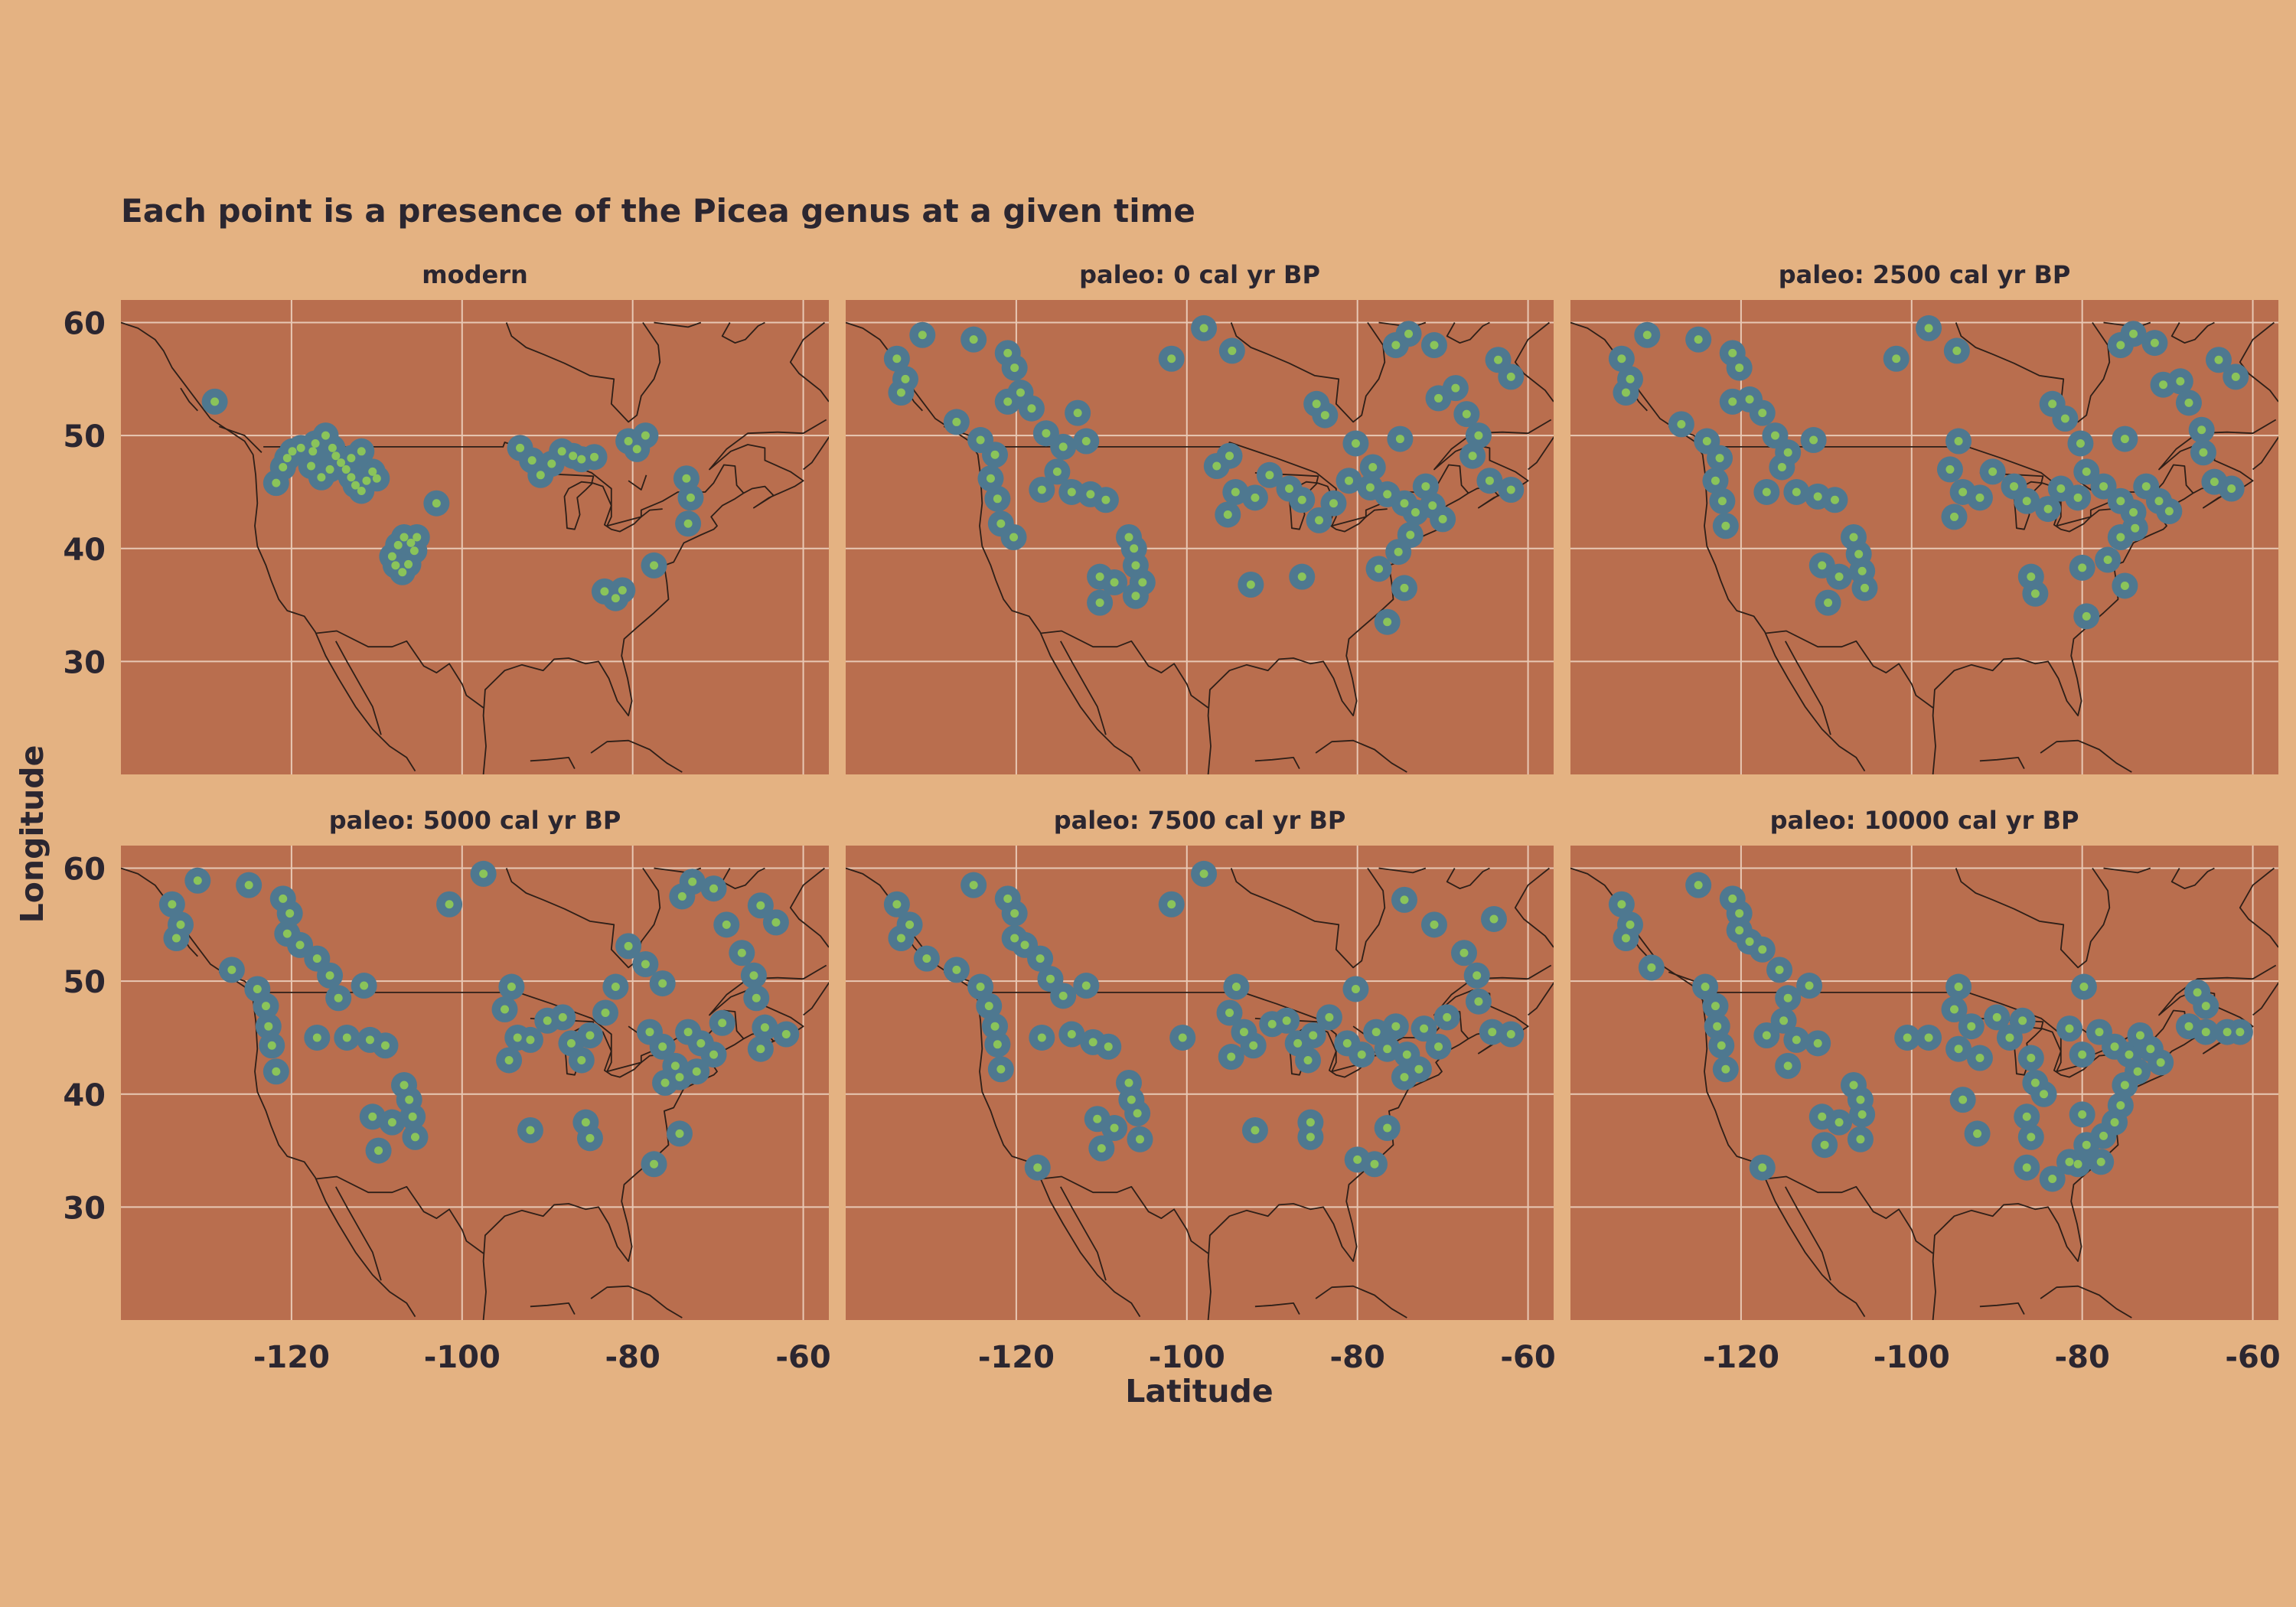 The width and height of the screenshot is (2296, 1607). Describe the element at coordinates (632, 1357) in the screenshot. I see `x-tick-label: -80` at that location.